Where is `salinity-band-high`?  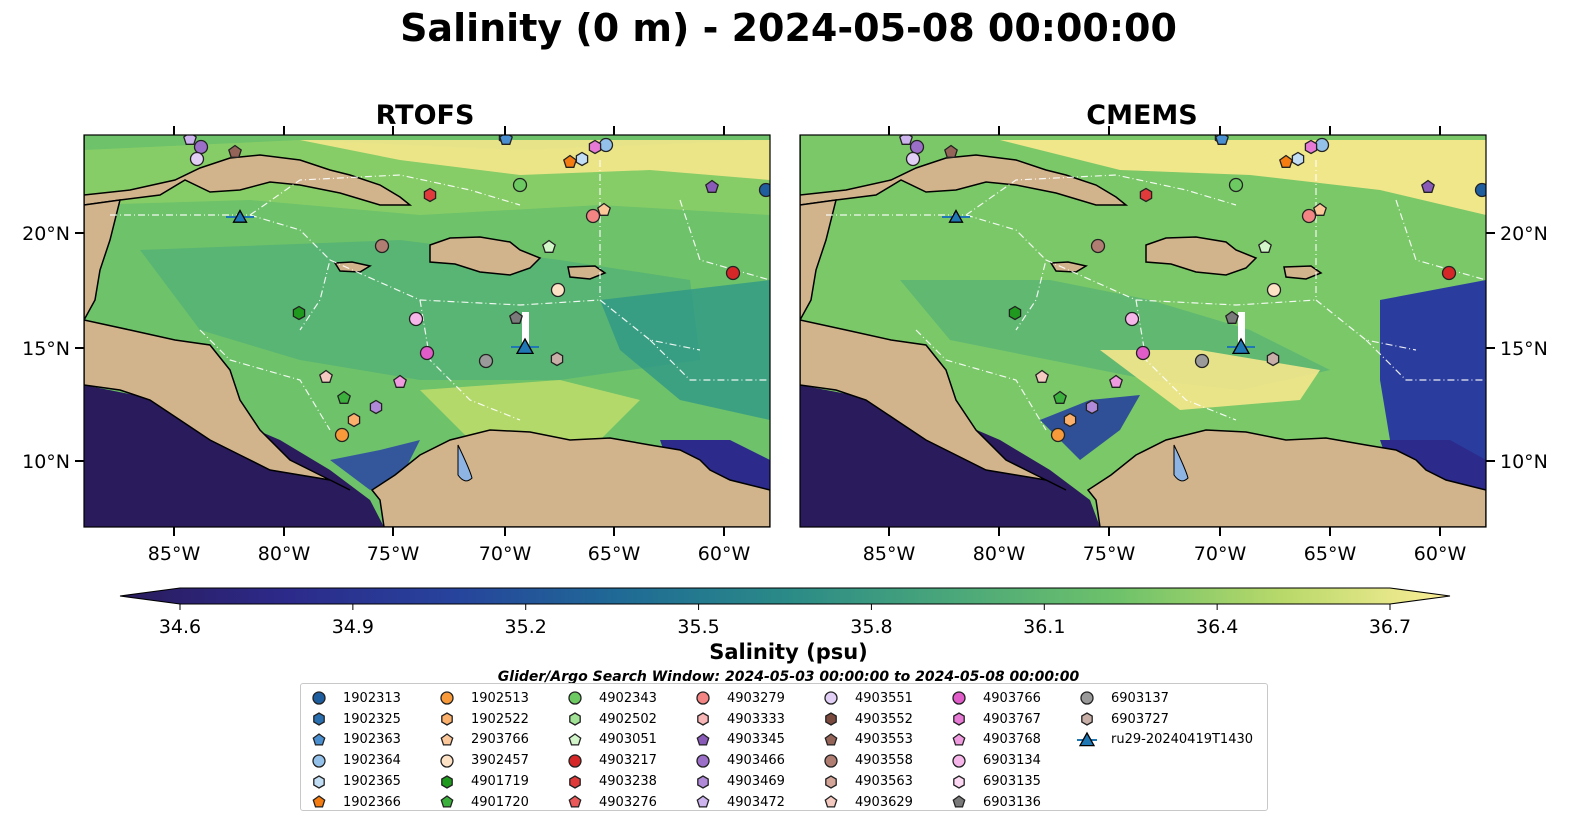
salinity-band-high is located at coordinates (535, 160).